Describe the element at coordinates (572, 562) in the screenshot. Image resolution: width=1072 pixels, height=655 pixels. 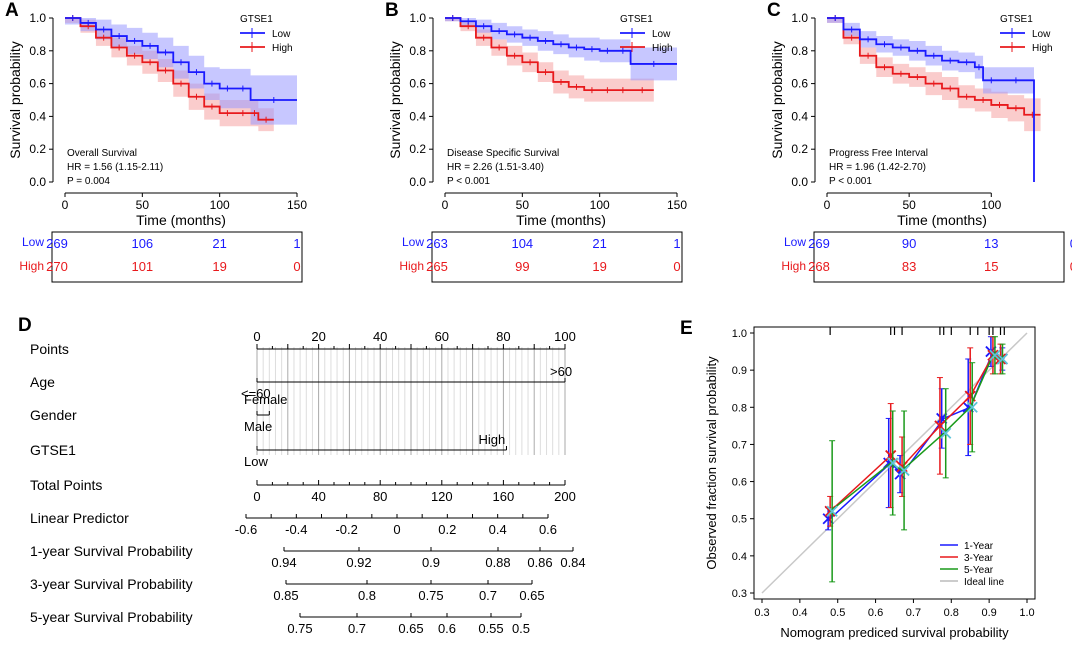
I see `survival-prob-label: 0.84` at that location.